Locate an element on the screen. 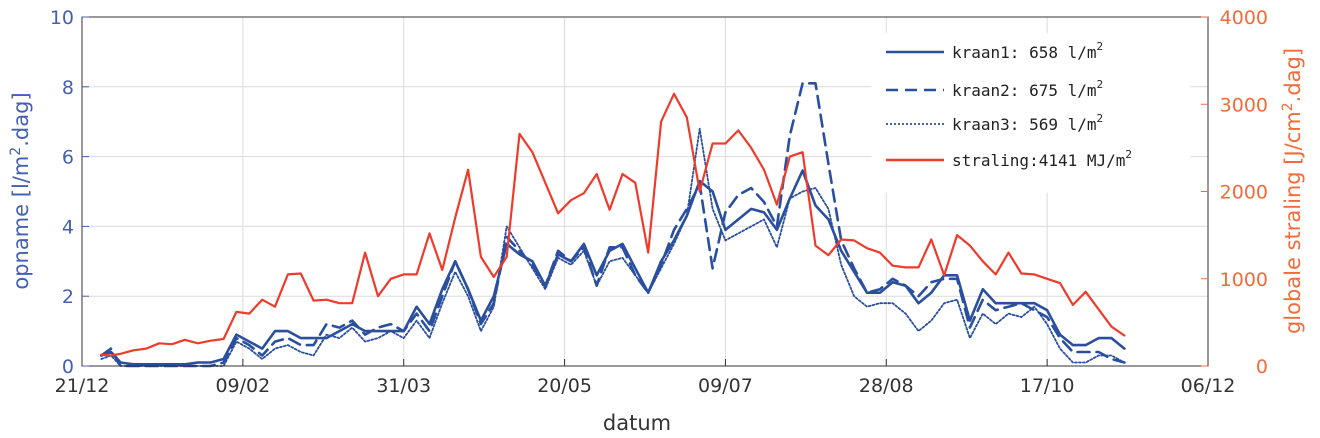 The image size is (1320, 438). x-tick-label: 09/02 is located at coordinates (242, 386).